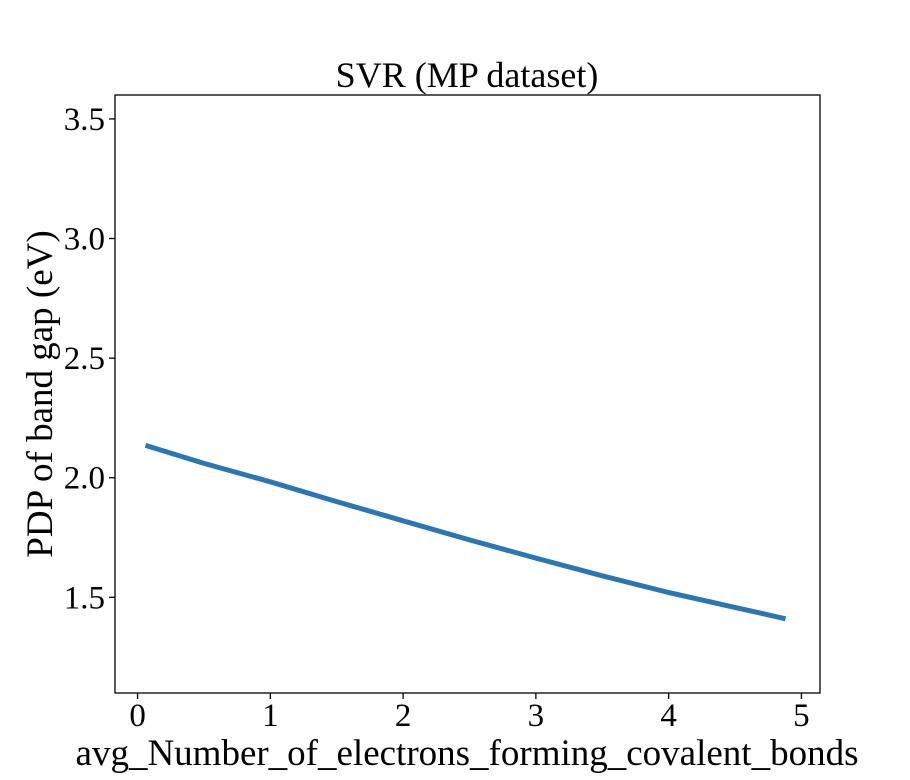 The image size is (910, 780). What do you see at coordinates (137, 716) in the screenshot?
I see `x-tick-label: 0` at bounding box center [137, 716].